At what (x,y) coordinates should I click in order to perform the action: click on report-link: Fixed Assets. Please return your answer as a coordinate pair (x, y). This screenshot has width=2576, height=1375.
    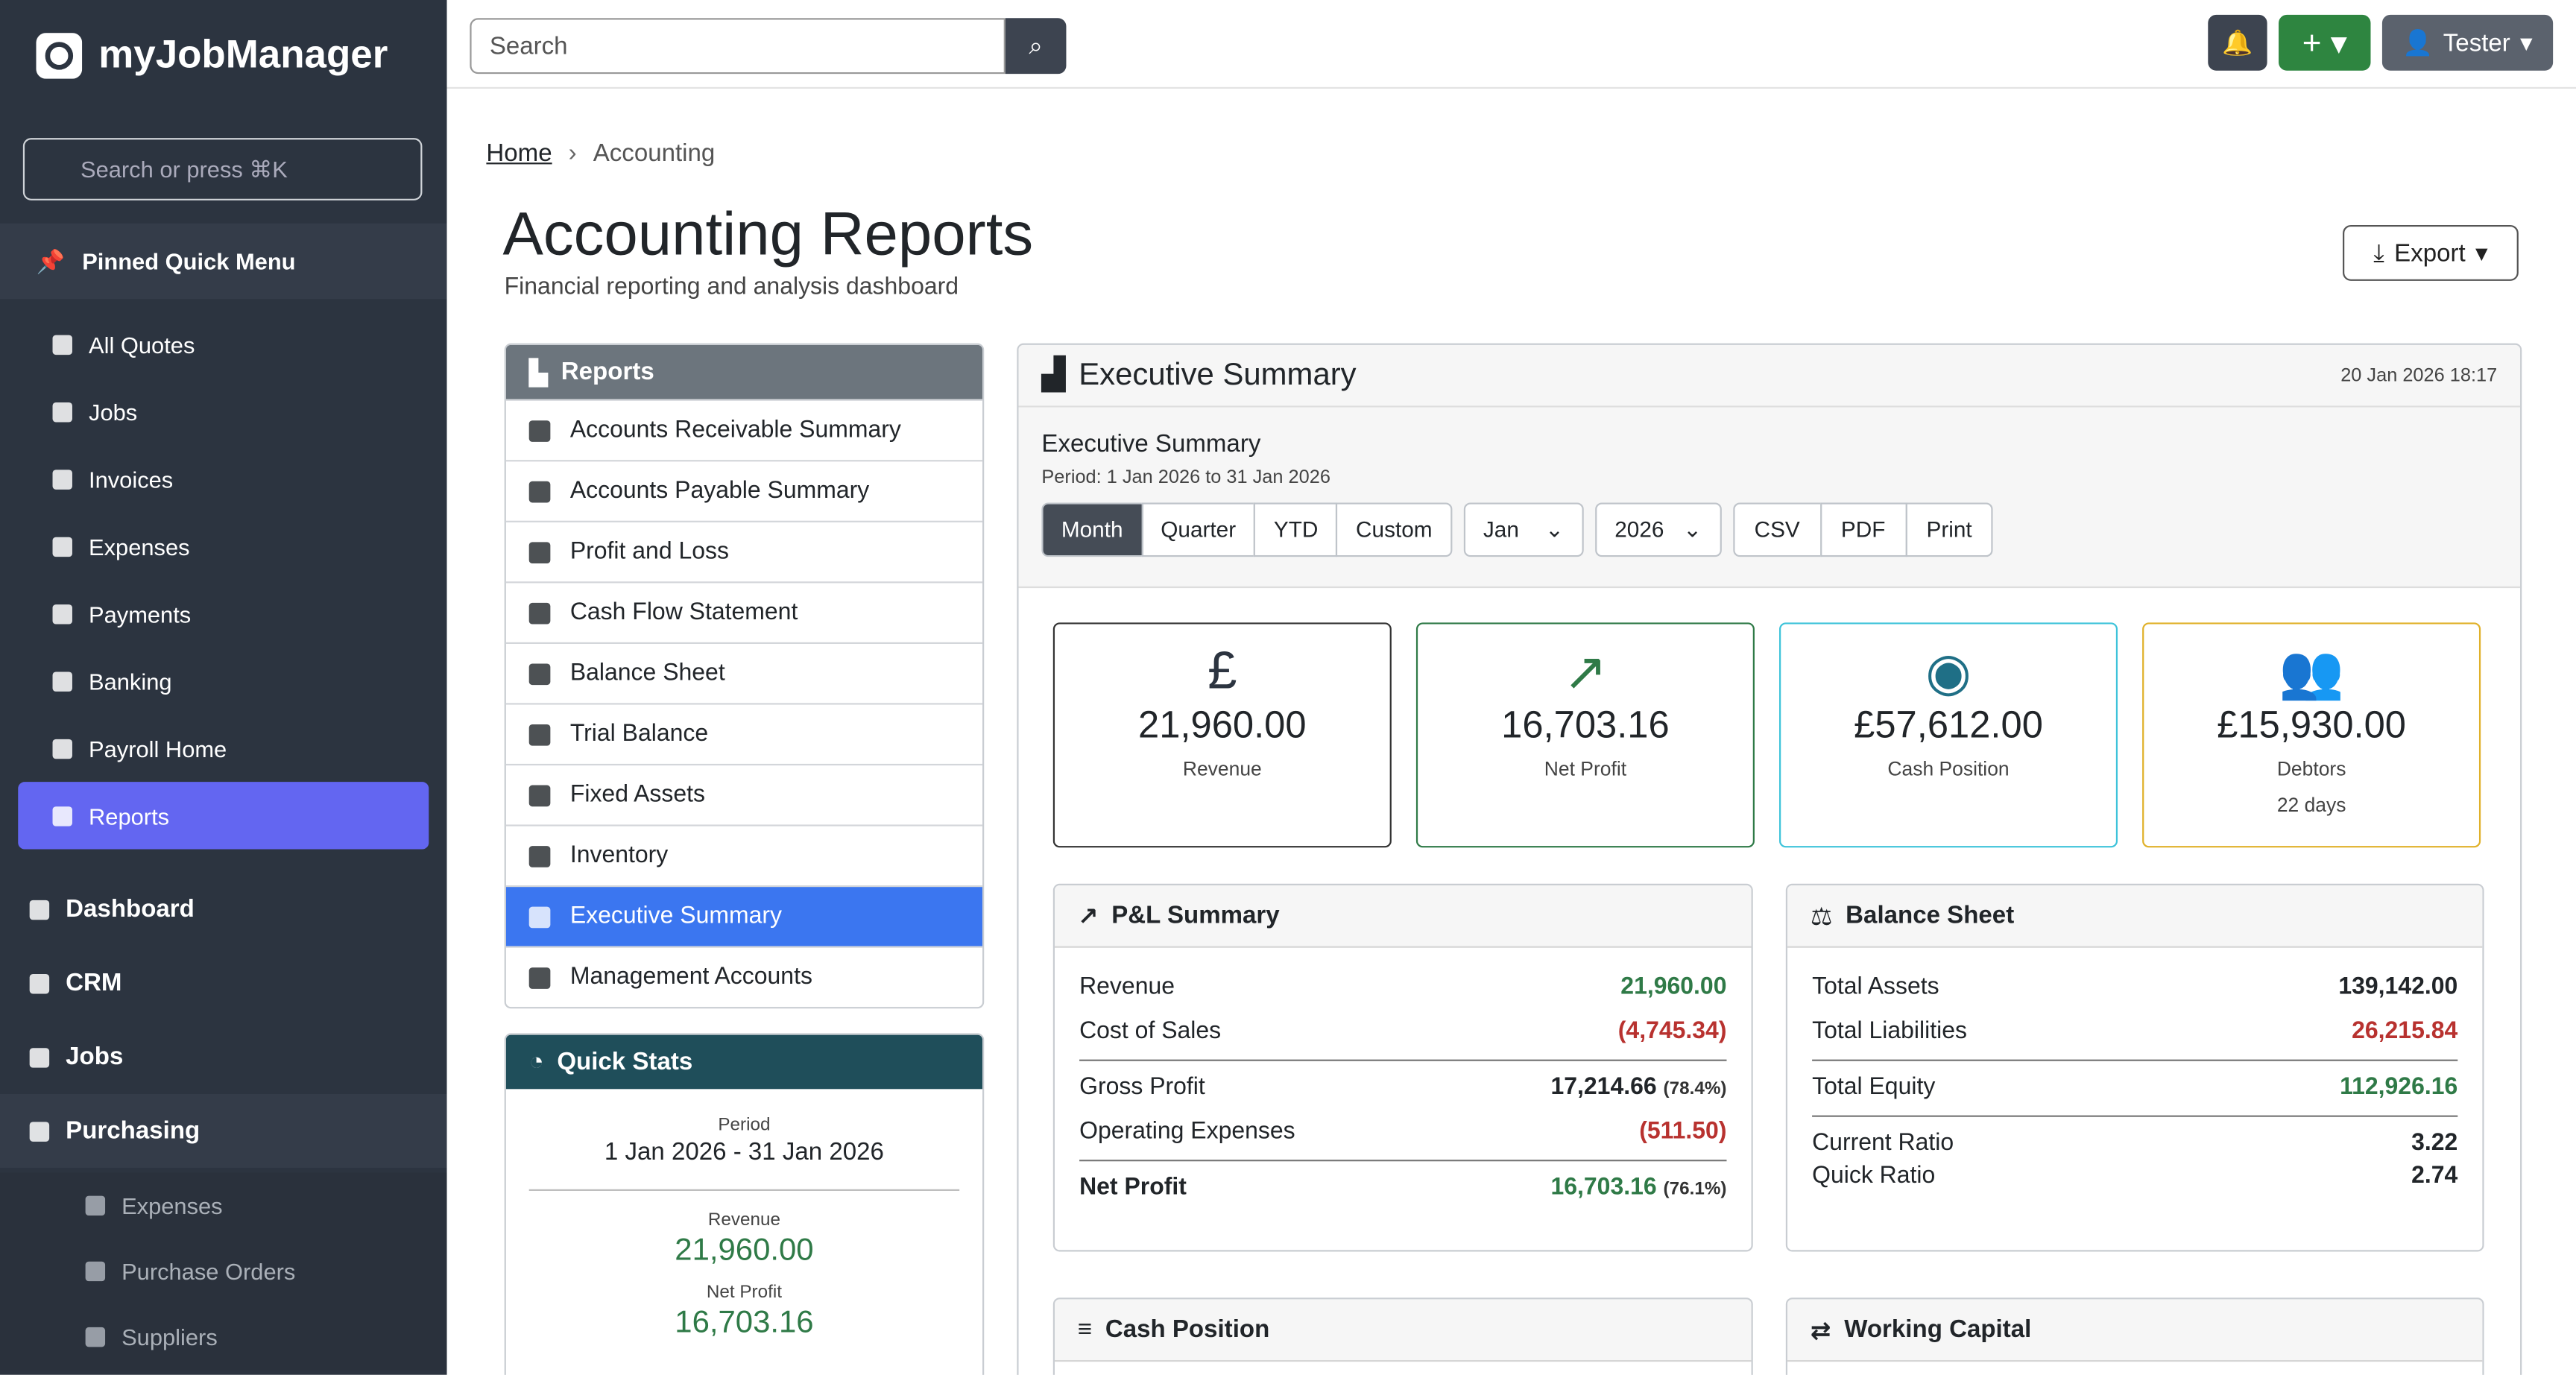
    Looking at the image, I should click on (744, 794).